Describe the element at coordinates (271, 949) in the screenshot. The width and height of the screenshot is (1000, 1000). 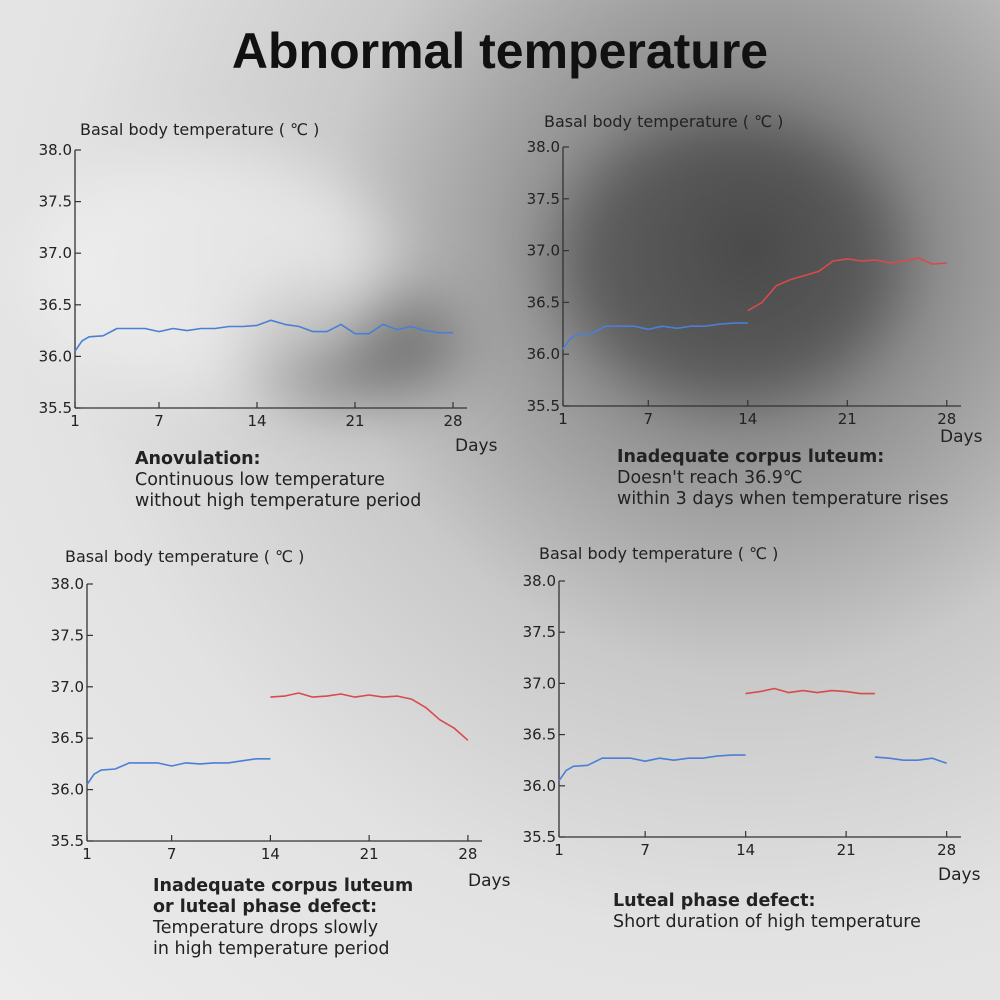
I see `caption-line: in high temperature period` at that location.